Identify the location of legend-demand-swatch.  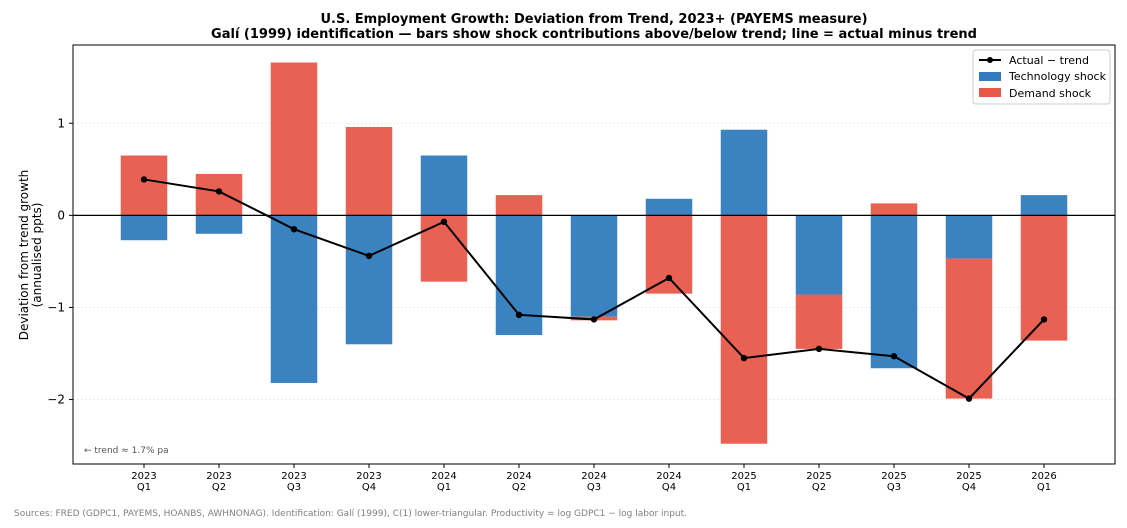
(990, 92).